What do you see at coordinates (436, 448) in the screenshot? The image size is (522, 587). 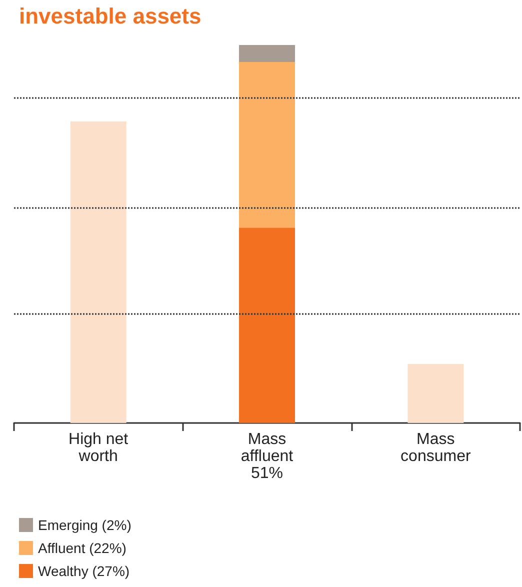 I see `x-tick-label: Mass consumer` at bounding box center [436, 448].